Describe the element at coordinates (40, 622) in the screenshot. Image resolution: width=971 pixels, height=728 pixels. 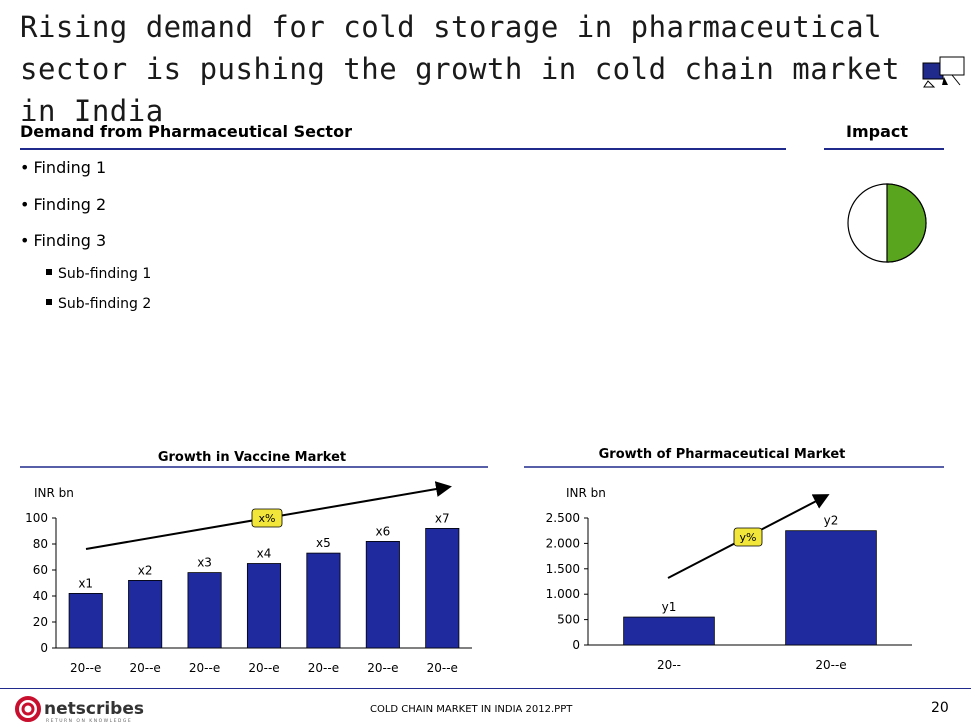
I see `y-tick-label: 20` at that location.